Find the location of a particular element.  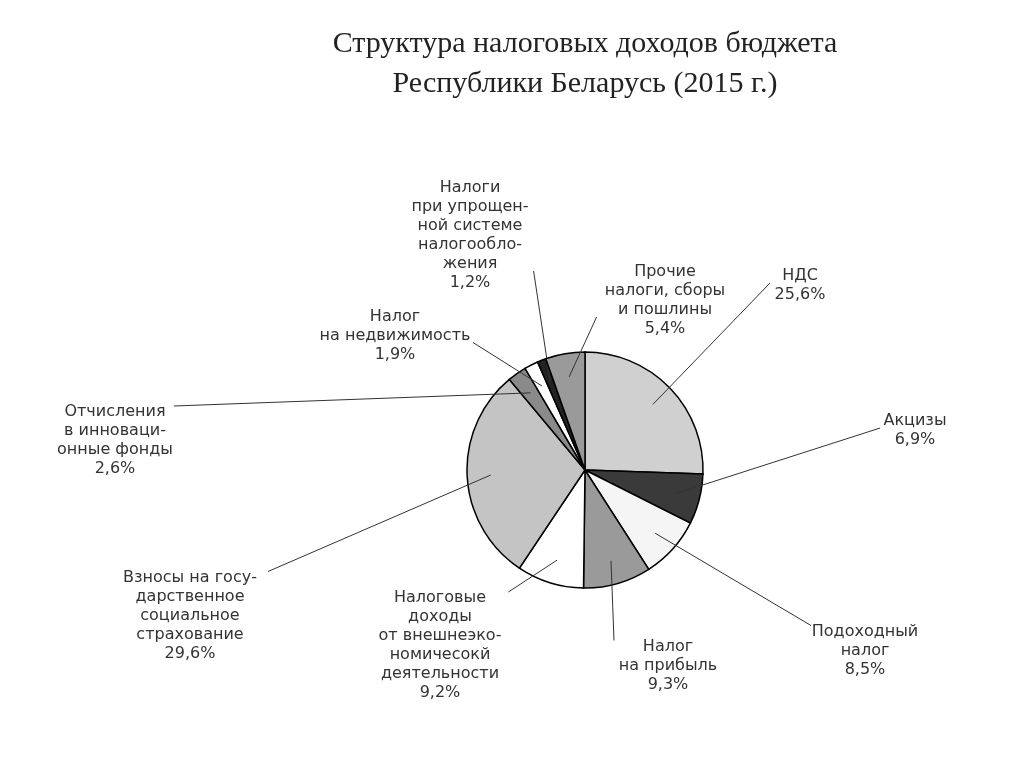

slice-label: Налоговые доходы от внешнеэко- номичесокй деятельности is located at coordinates (440, 635).